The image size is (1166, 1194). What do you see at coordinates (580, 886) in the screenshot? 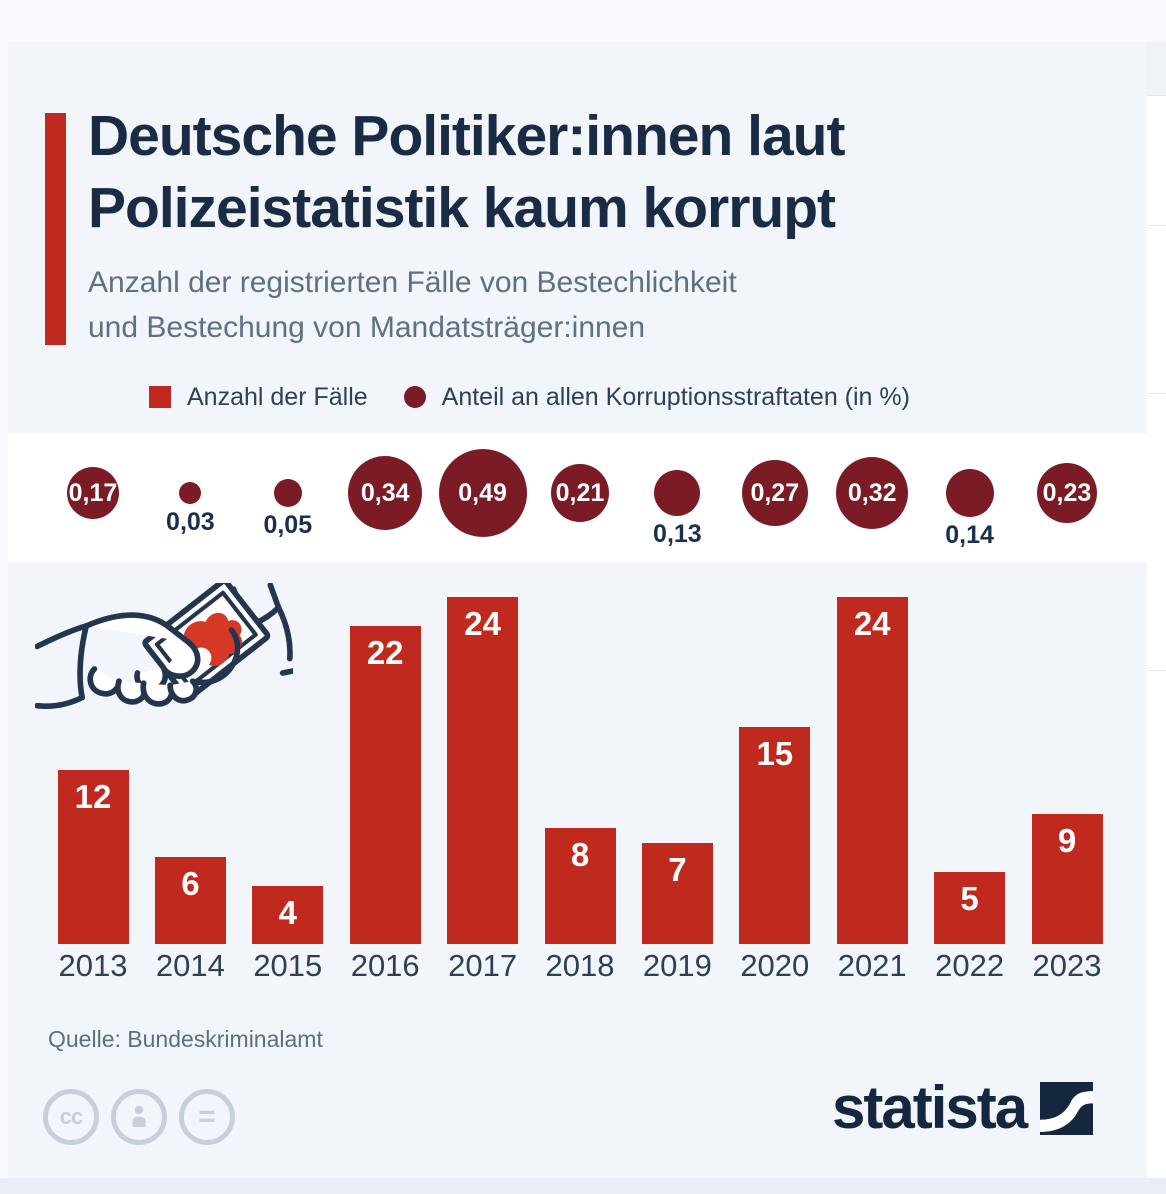
I see `bar-2018: 8` at bounding box center [580, 886].